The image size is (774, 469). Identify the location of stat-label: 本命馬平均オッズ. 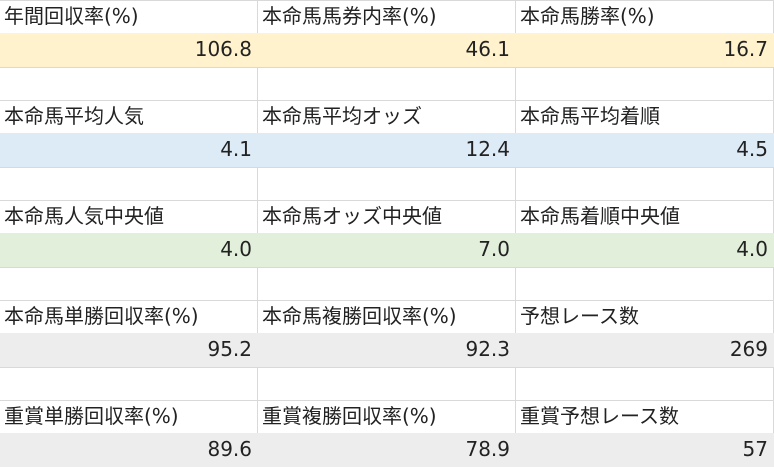
(387, 116).